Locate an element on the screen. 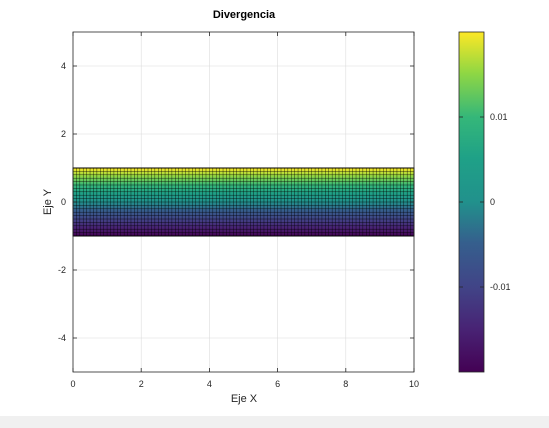 The width and height of the screenshot is (549, 428). x-tick-label: 10 is located at coordinates (414, 384).